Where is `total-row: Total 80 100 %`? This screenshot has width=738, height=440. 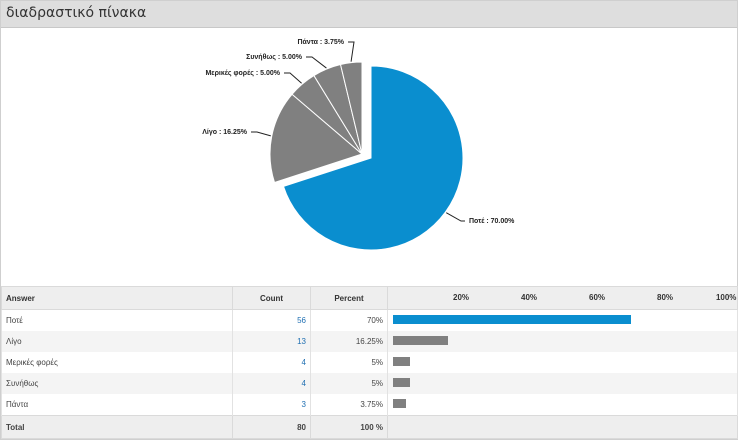
total-row: Total 80 100 % is located at coordinates (369, 427).